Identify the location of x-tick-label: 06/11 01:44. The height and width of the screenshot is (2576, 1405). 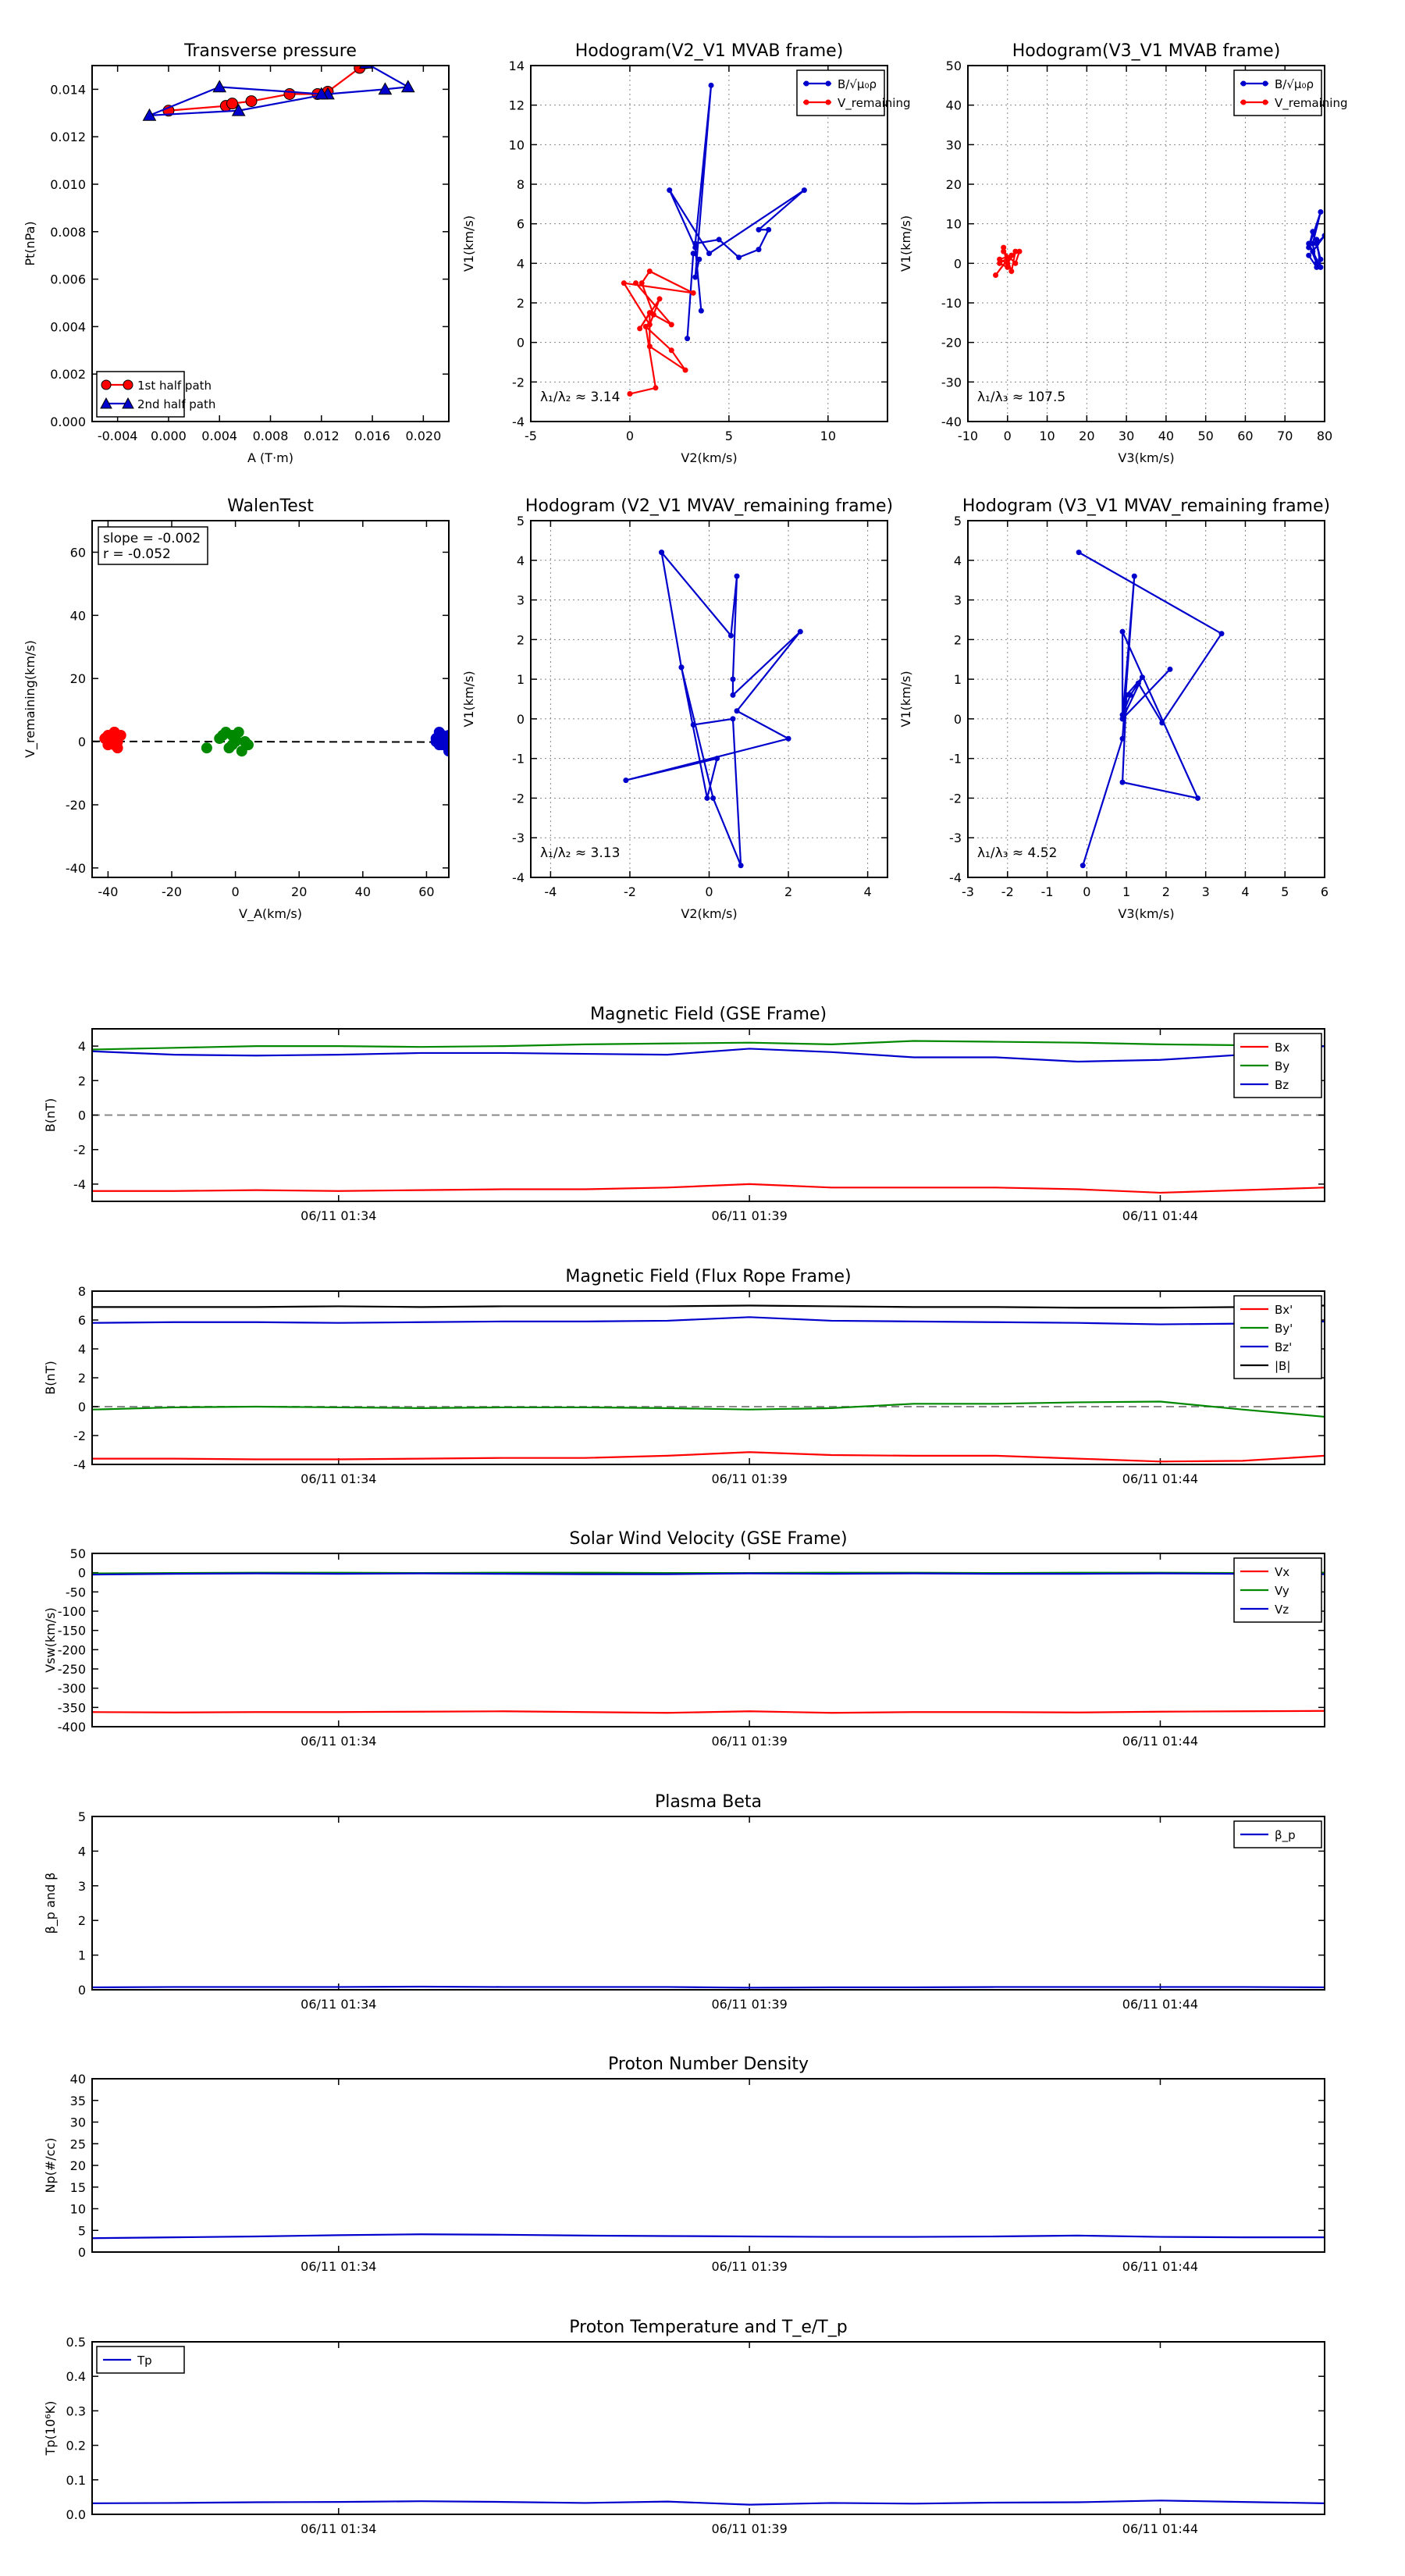
(1160, 2266).